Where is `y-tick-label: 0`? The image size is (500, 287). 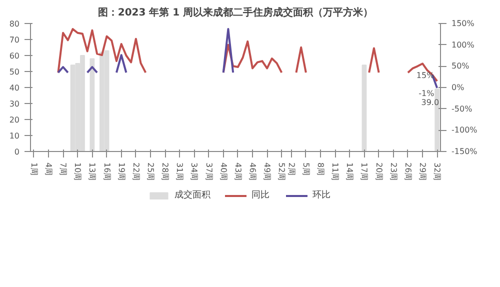 y-tick-label: 0 is located at coordinates (17, 152).